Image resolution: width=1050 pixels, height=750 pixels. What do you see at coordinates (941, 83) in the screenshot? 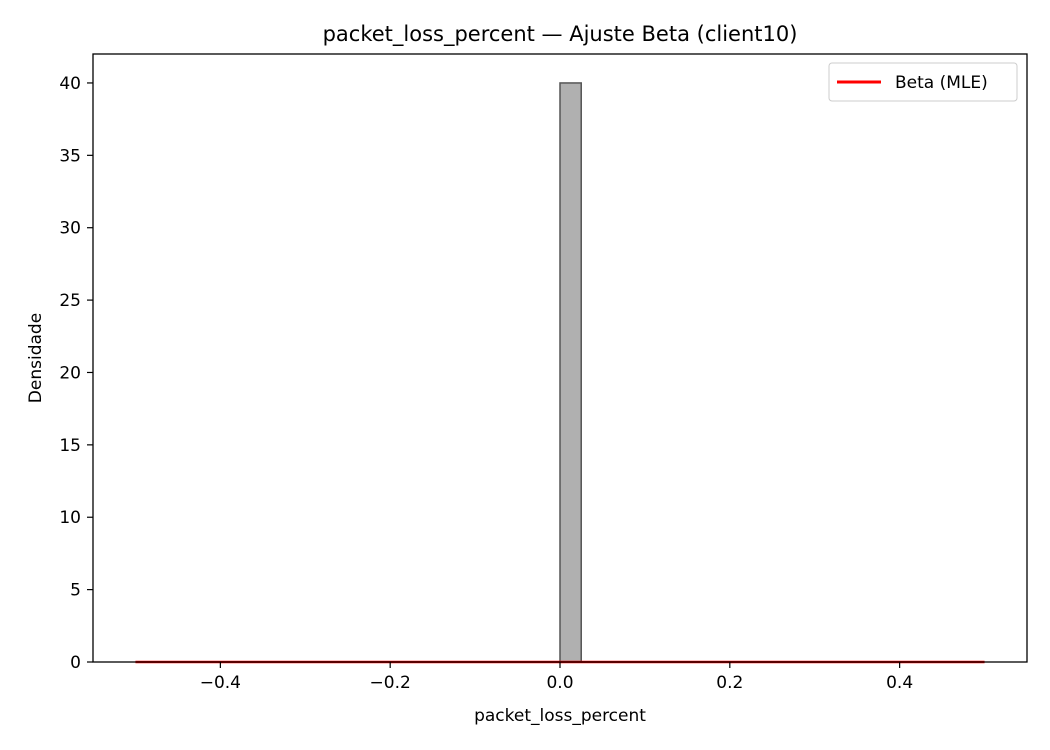
I see `legend-label: Beta (MLE)` at bounding box center [941, 83].